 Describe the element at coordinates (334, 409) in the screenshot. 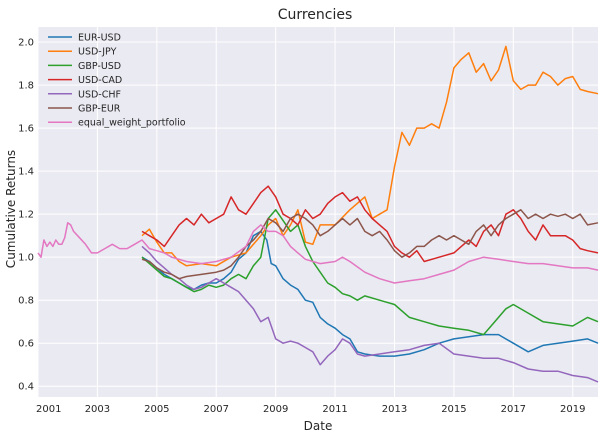

I see `x-tick-label: 2011` at that location.